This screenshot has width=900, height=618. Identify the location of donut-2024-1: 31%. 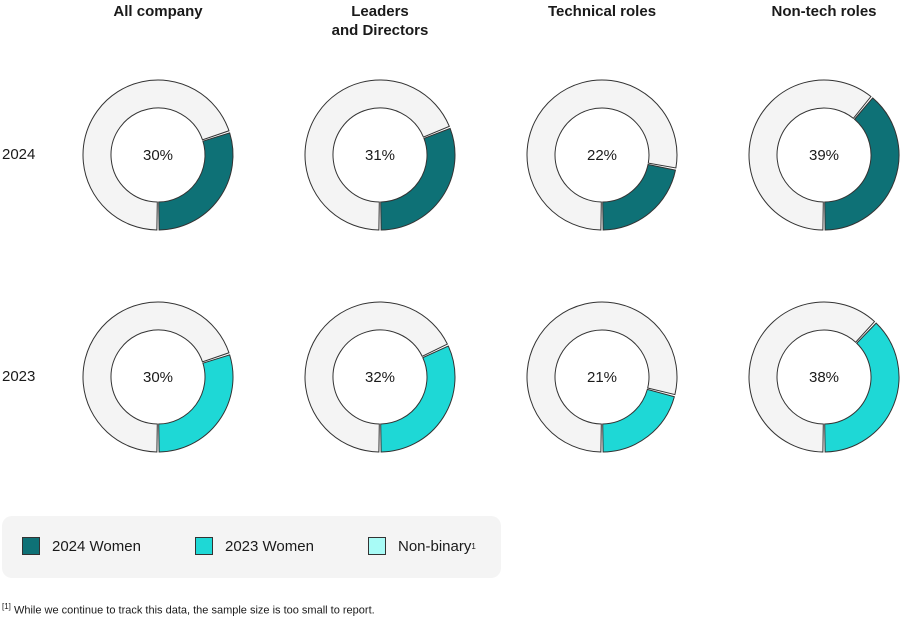
(380, 155).